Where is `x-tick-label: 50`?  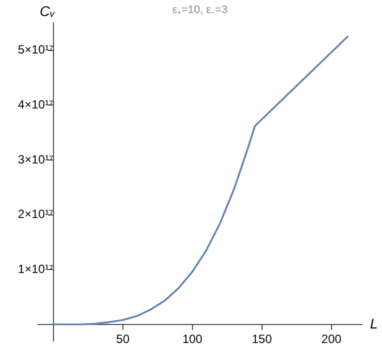 x-tick-label: 50 is located at coordinates (123, 339).